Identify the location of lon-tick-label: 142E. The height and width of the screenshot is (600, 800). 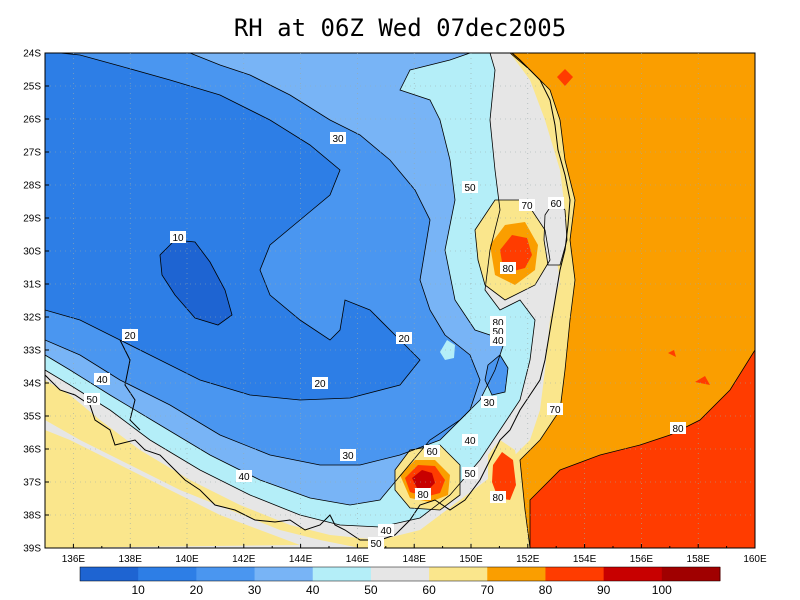
(244, 559).